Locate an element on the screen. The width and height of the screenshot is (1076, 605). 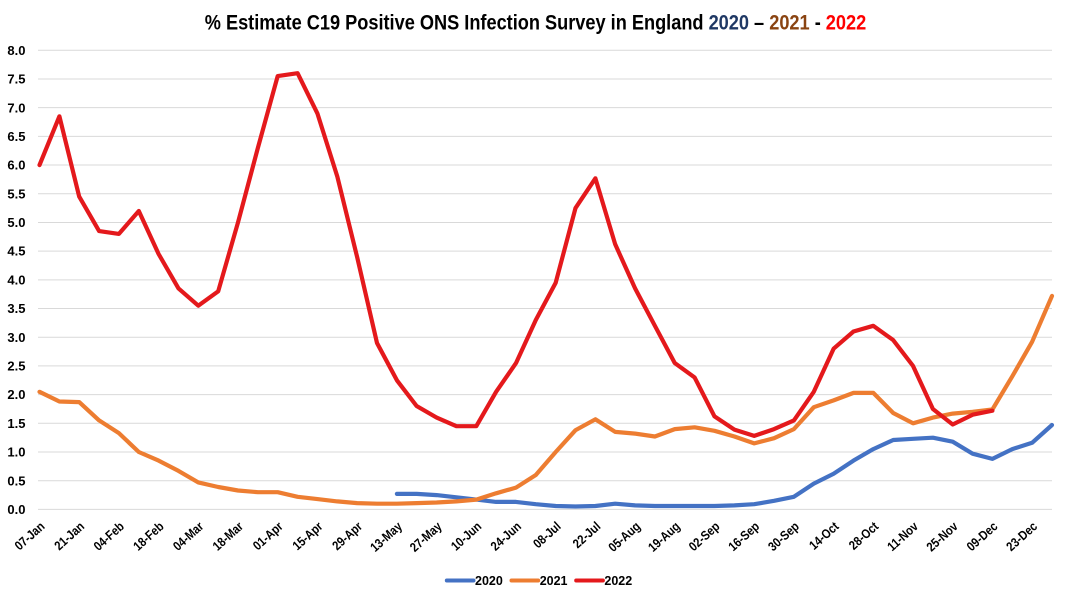
svg-text: 2022 is located at coordinates (618, 581).